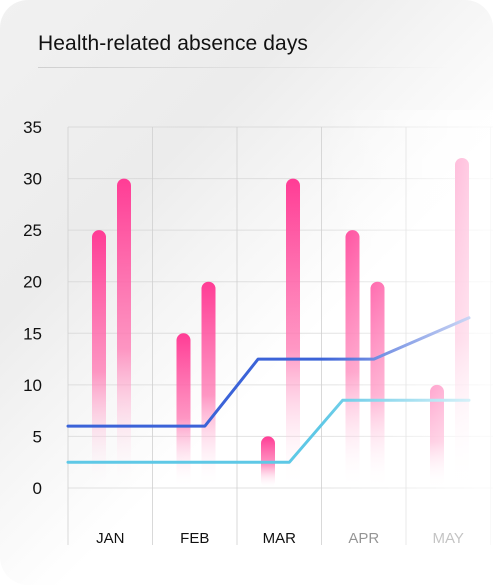  Describe the element at coordinates (32, 127) in the screenshot. I see `y-tick-label: 35` at that location.